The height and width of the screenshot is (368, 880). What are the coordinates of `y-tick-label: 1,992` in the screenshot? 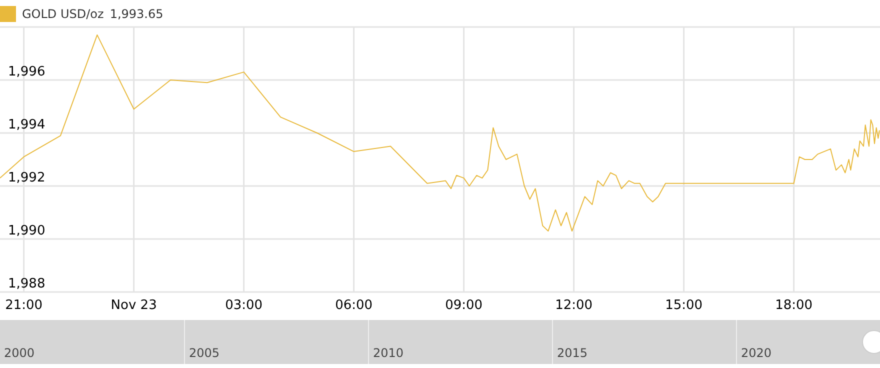 It's located at (27, 178).